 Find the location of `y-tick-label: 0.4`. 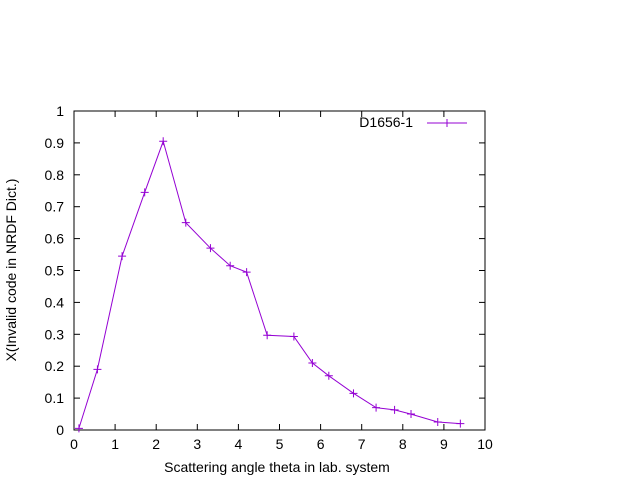

y-tick-label: 0.4 is located at coordinates (55, 302).